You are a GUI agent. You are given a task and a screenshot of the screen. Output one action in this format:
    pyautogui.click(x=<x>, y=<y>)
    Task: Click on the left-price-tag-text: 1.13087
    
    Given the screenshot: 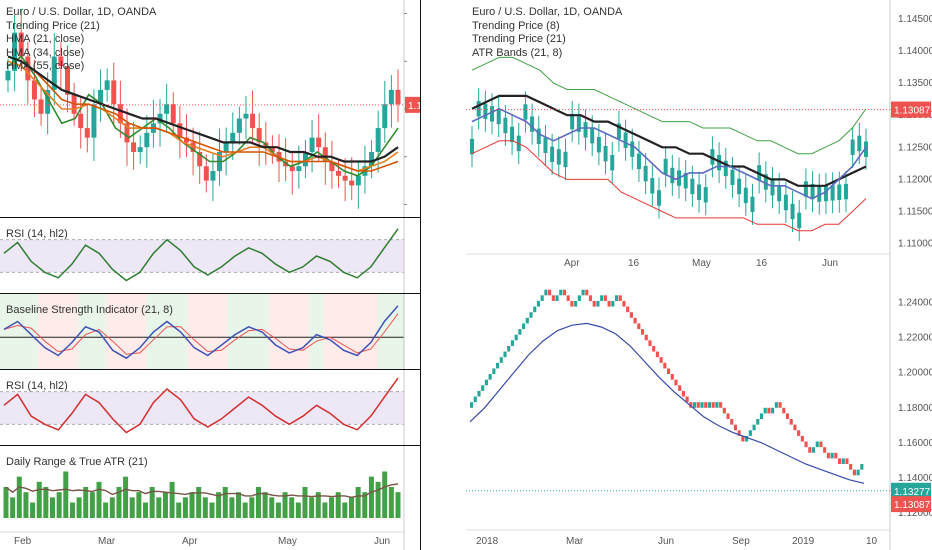 What is the action you would take?
    pyautogui.click(x=414, y=106)
    